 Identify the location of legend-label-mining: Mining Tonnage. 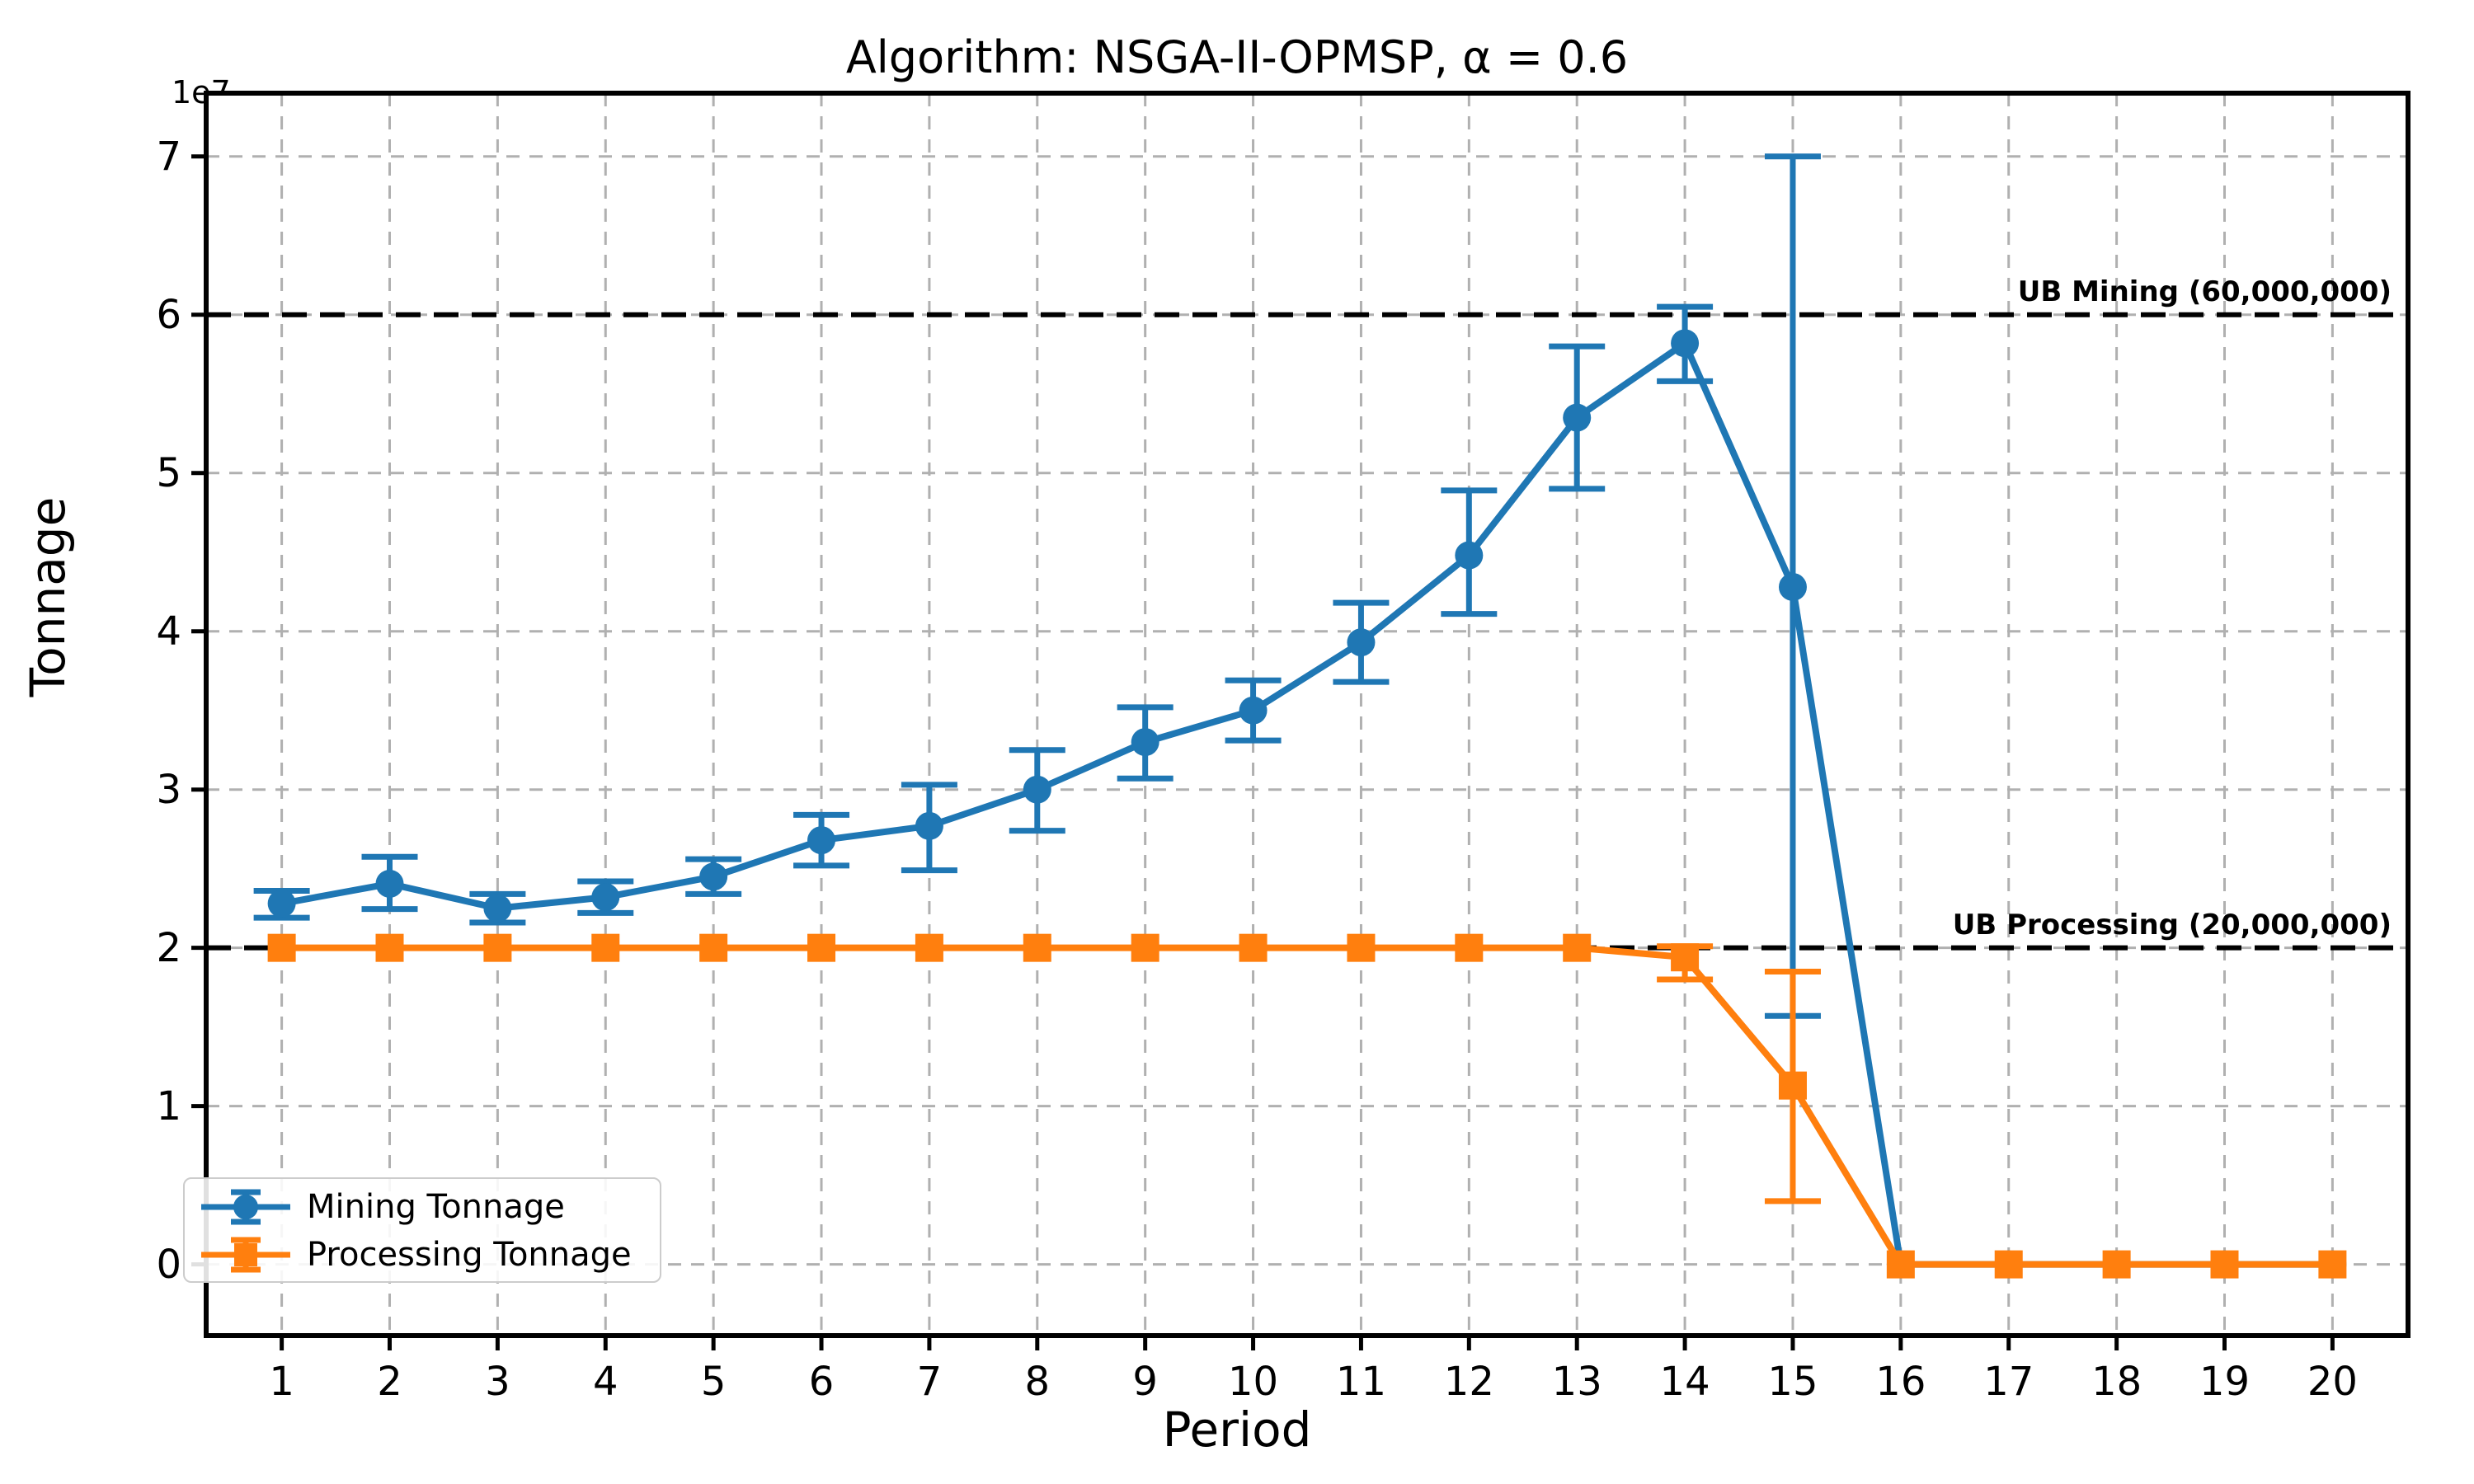
(436, 1207).